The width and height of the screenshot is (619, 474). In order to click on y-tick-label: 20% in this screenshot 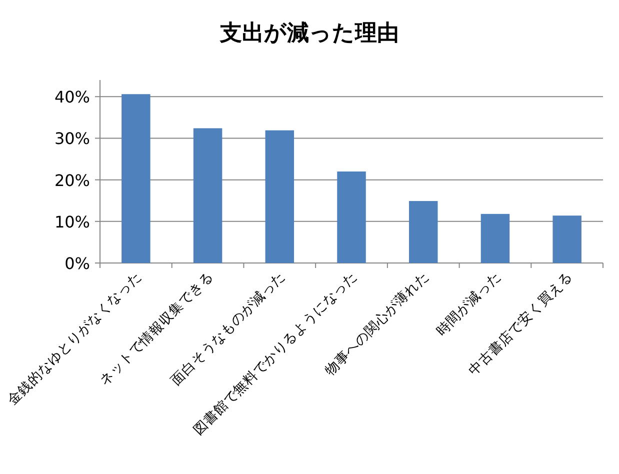, I will do `click(72, 180)`.